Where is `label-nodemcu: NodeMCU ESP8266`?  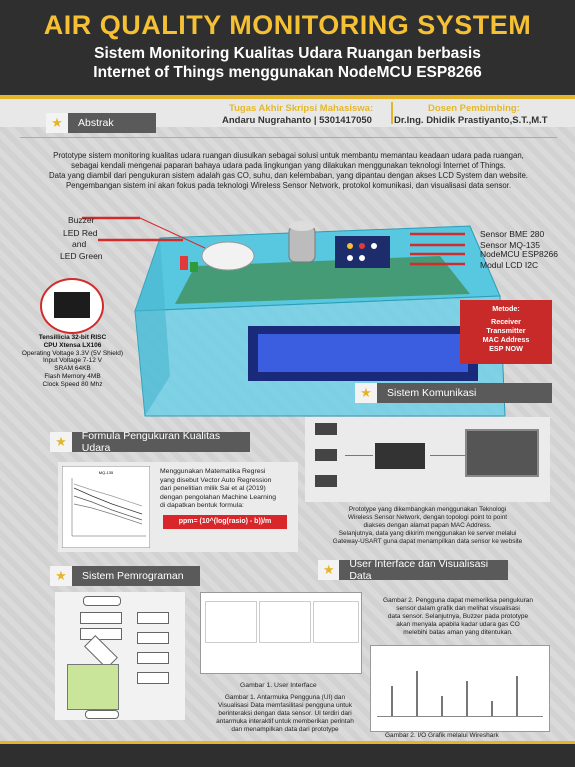
label-nodemcu: NodeMCU ESP8266 is located at coordinates (519, 254).